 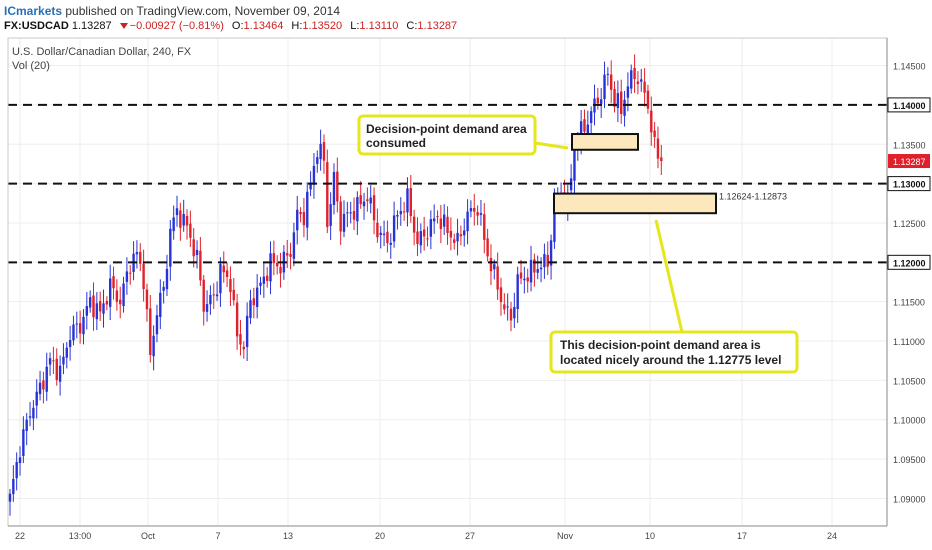 What do you see at coordinates (565, 536) in the screenshot?
I see `time-tick-label: Nov` at bounding box center [565, 536].